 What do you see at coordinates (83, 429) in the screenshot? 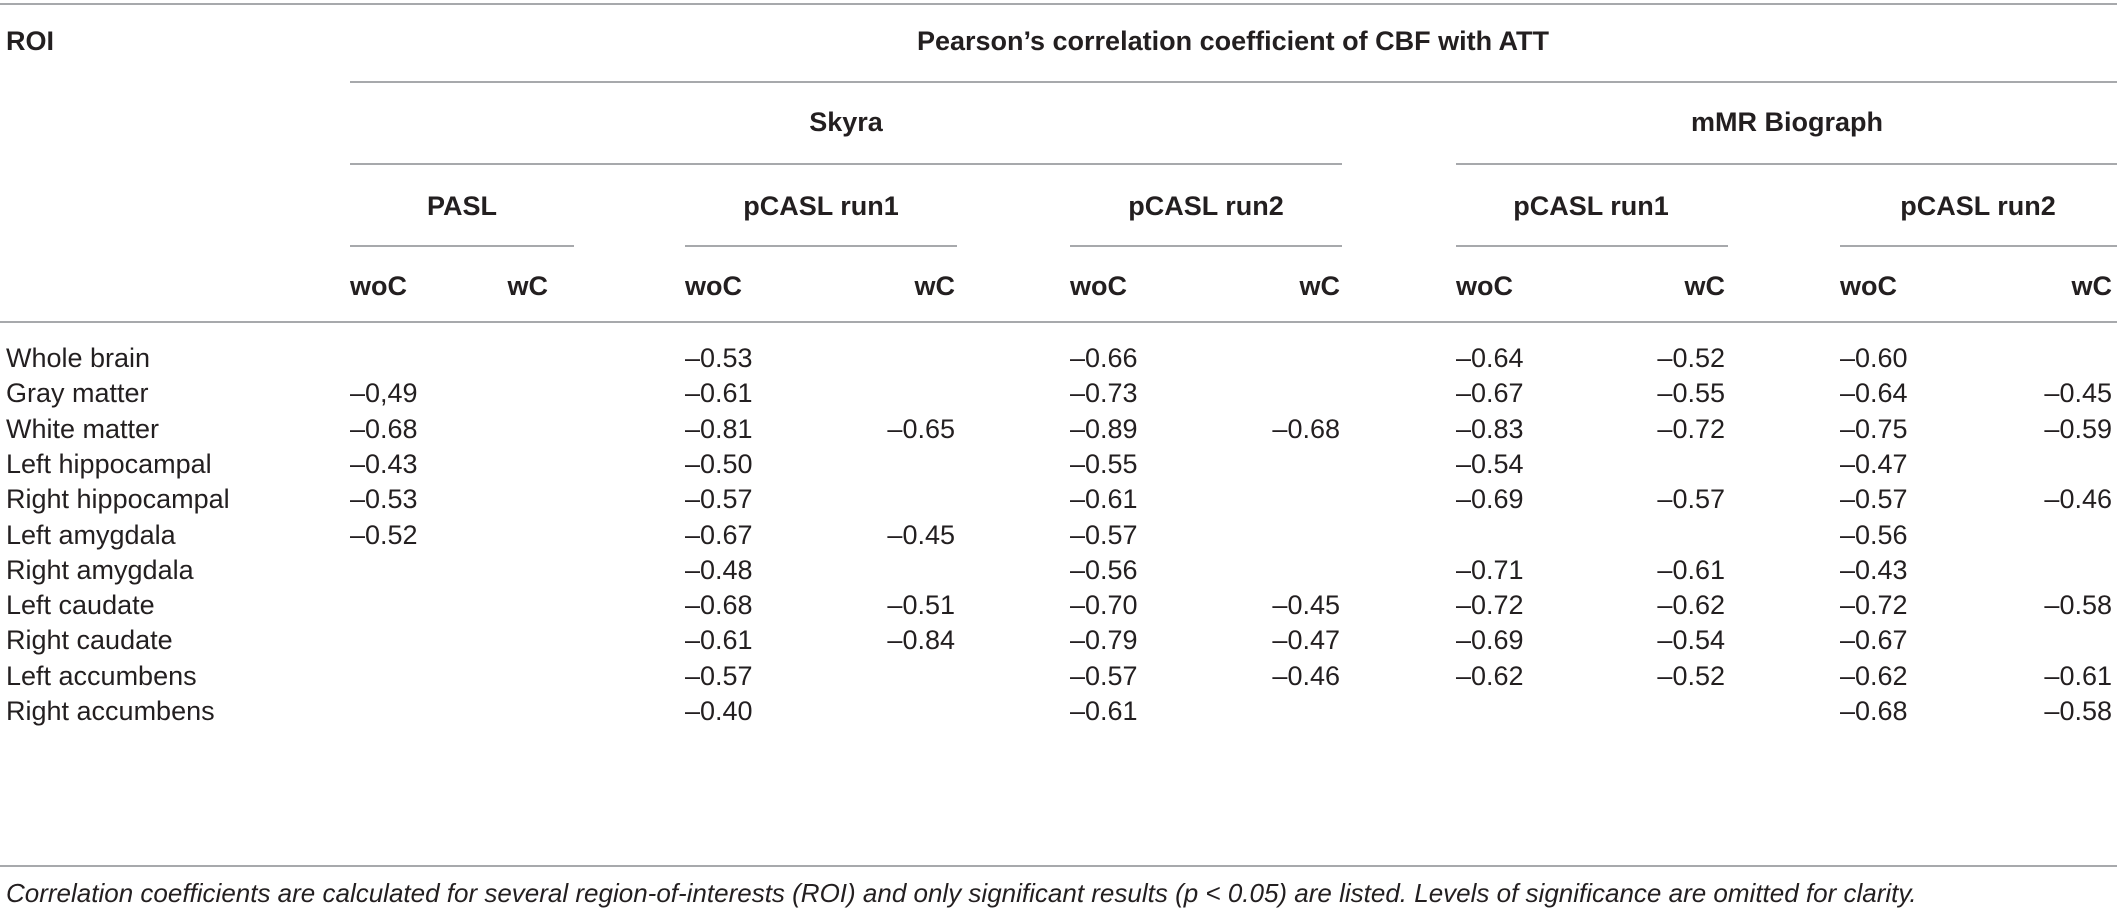
I see `roi-label: White matter` at bounding box center [83, 429].